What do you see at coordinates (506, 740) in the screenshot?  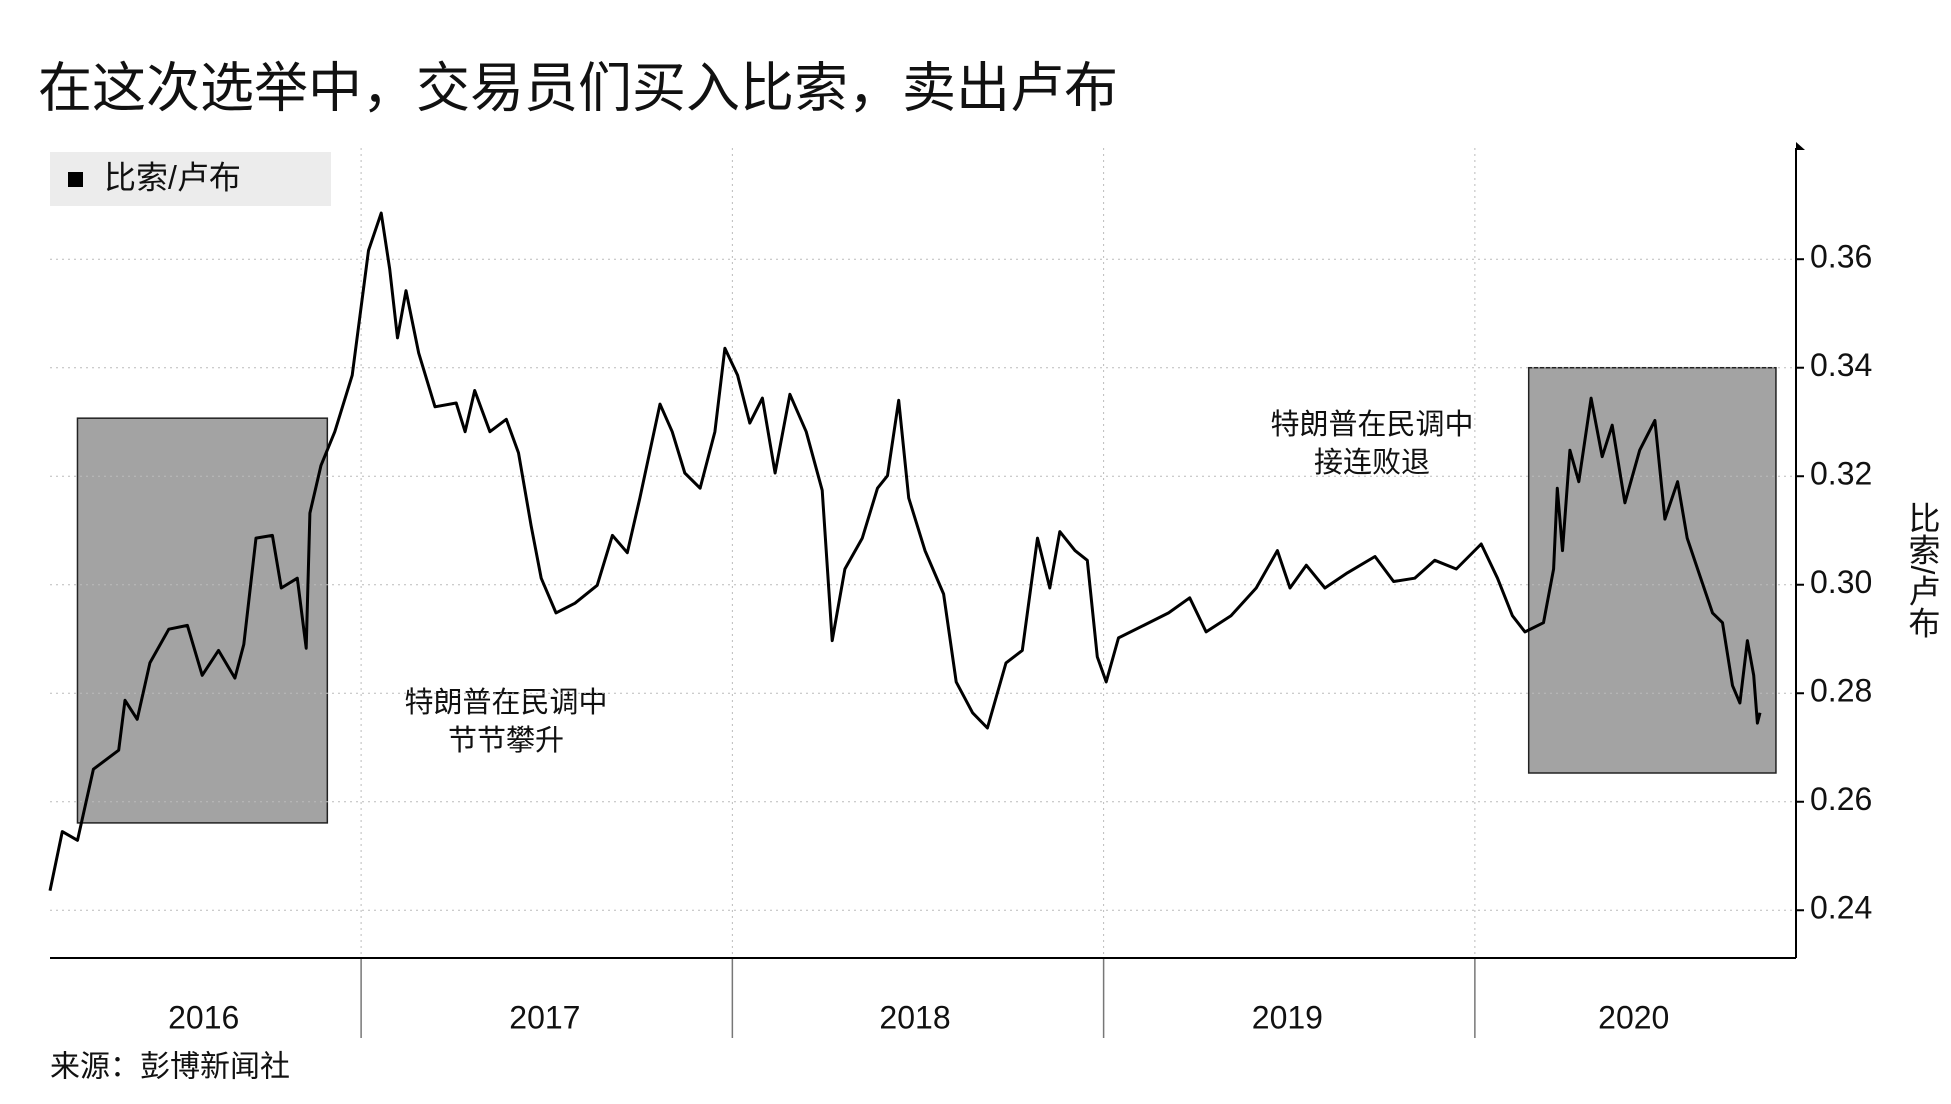 I see `annotation: 节节攀升` at bounding box center [506, 740].